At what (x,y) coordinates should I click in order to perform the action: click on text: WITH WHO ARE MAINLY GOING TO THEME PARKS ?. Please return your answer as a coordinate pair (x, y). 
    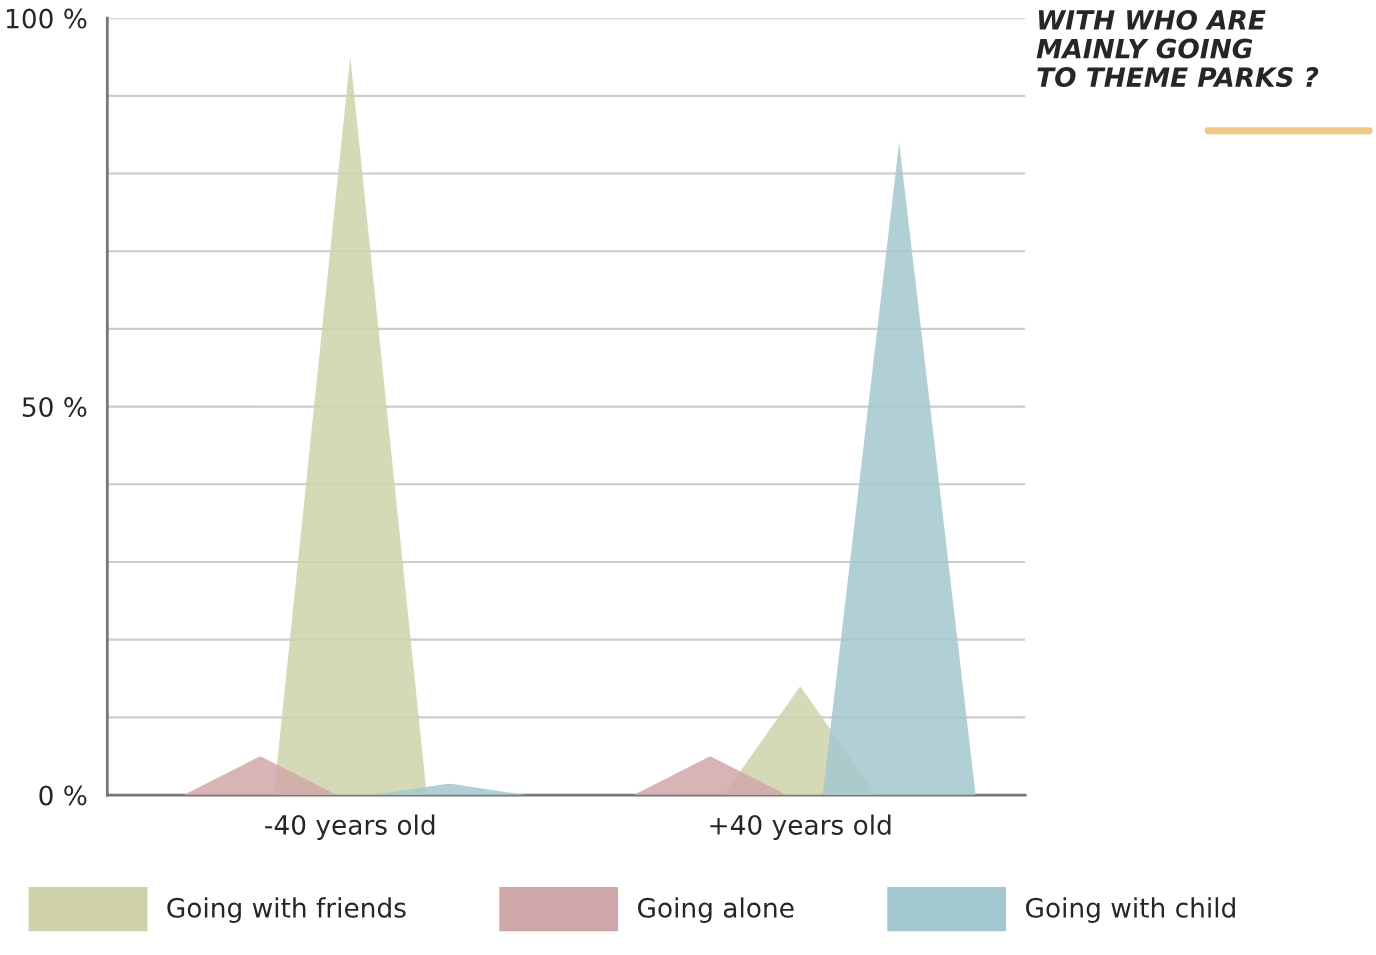
    Looking at the image, I should click on (1177, 49).